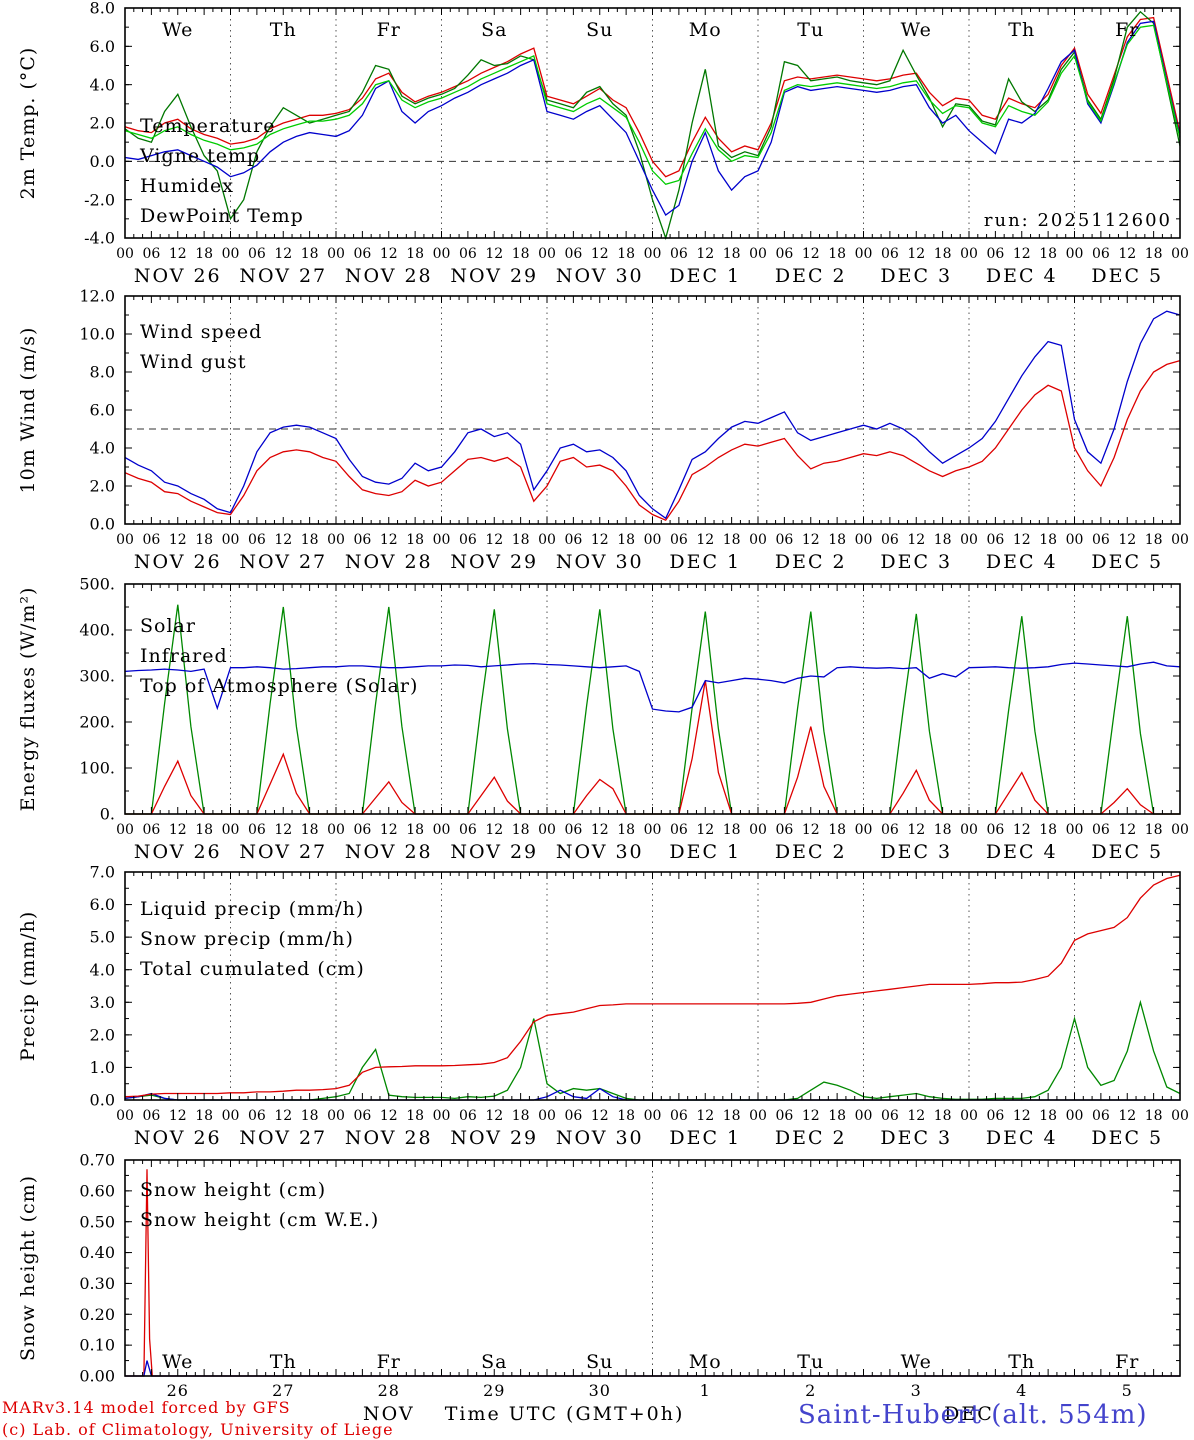 Image resolution: width=1194 pixels, height=1440 pixels. What do you see at coordinates (97, 722) in the screenshot?
I see `y-tick-label: 200.` at bounding box center [97, 722].